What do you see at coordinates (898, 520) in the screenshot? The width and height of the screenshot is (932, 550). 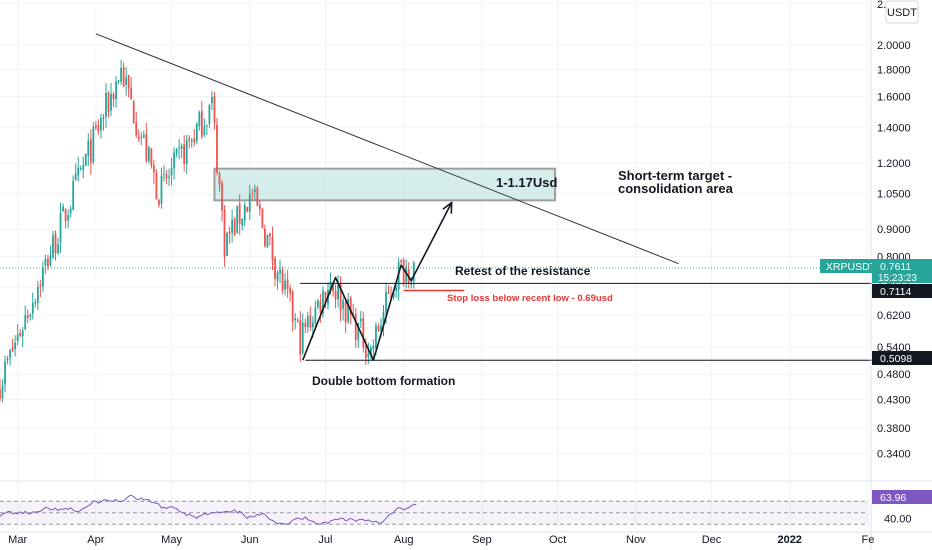 I see `rsi-tick-label: 40.00` at bounding box center [898, 520].